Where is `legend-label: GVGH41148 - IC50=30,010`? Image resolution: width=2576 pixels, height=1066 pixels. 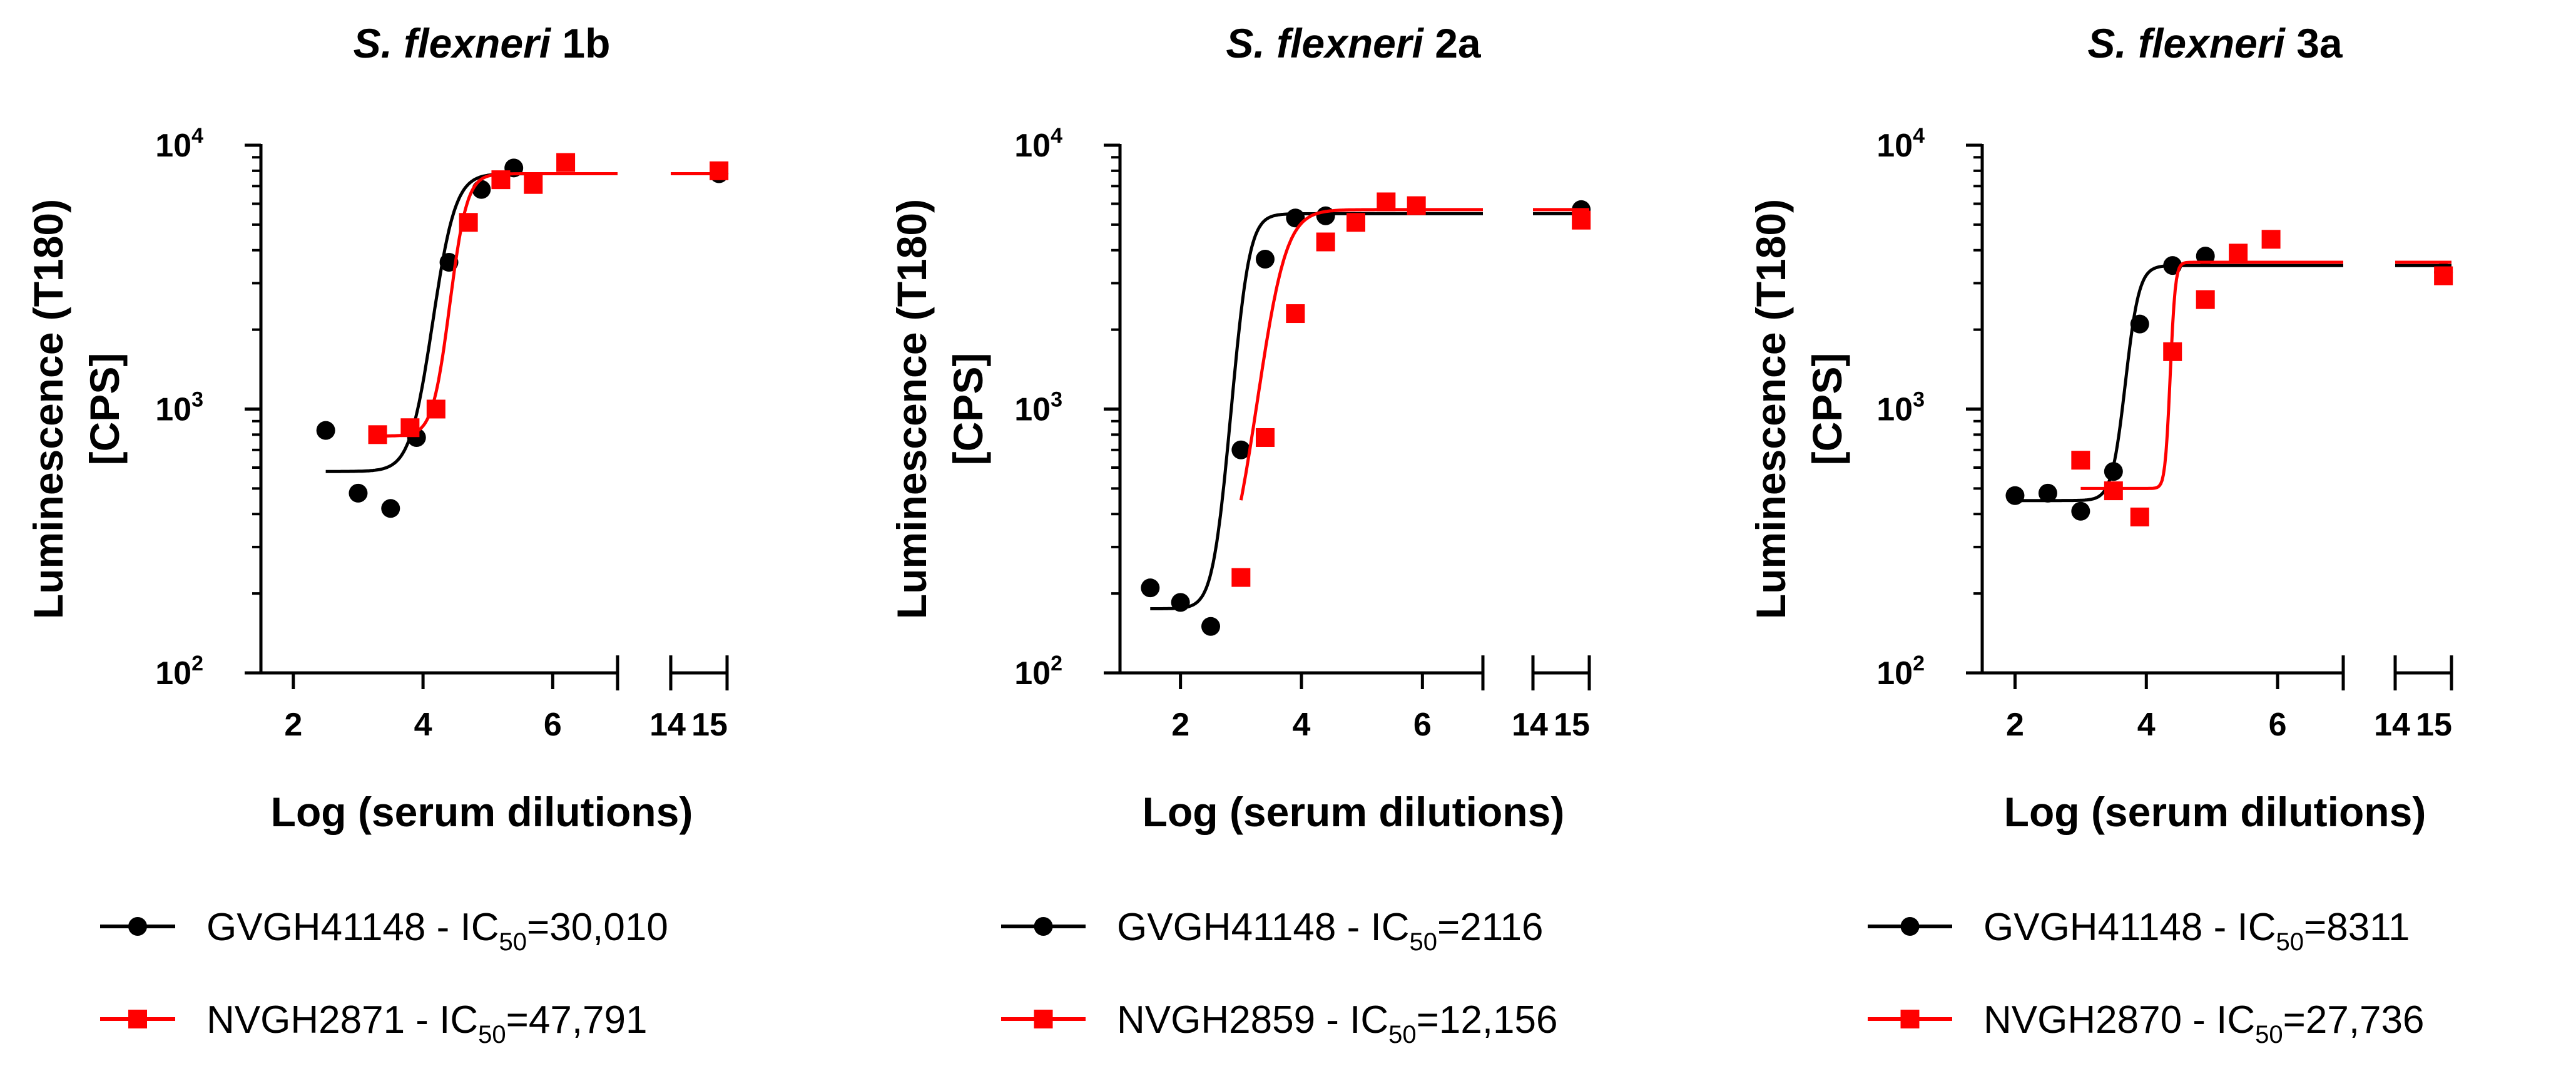 legend-label: GVGH41148 - IC50=30,010 is located at coordinates (437, 931).